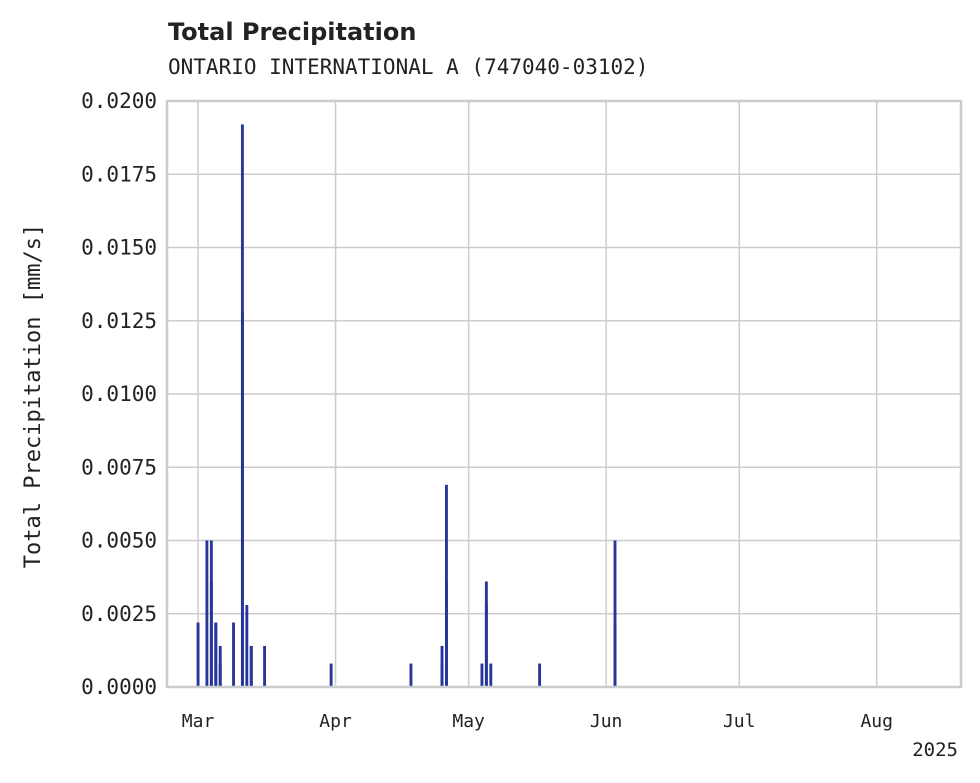  I want to click on x-tick-label: Apr, so click(335, 721).